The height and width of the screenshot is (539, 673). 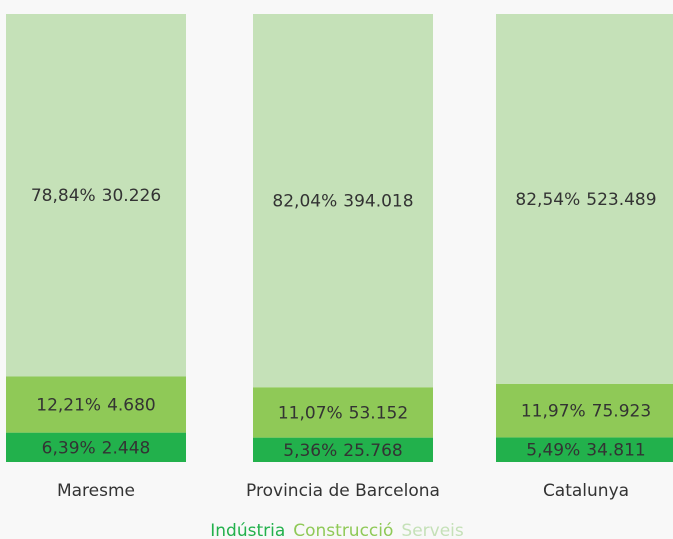 What do you see at coordinates (343, 491) in the screenshot?
I see `x-tick-label: Provincia de Barcelona` at bounding box center [343, 491].